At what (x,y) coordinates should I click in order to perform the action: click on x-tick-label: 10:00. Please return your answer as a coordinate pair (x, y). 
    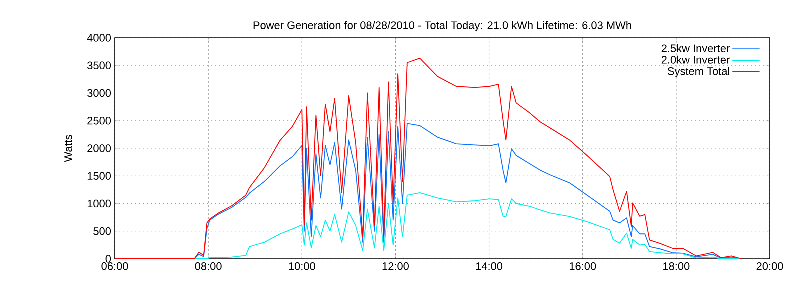
    Looking at the image, I should click on (302, 266).